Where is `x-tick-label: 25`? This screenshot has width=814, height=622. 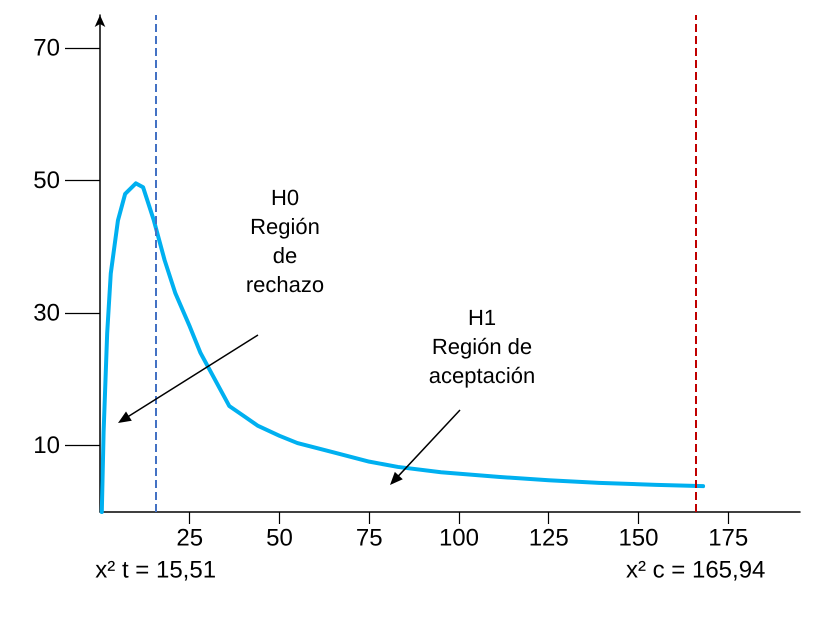
x-tick-label: 25 is located at coordinates (190, 538).